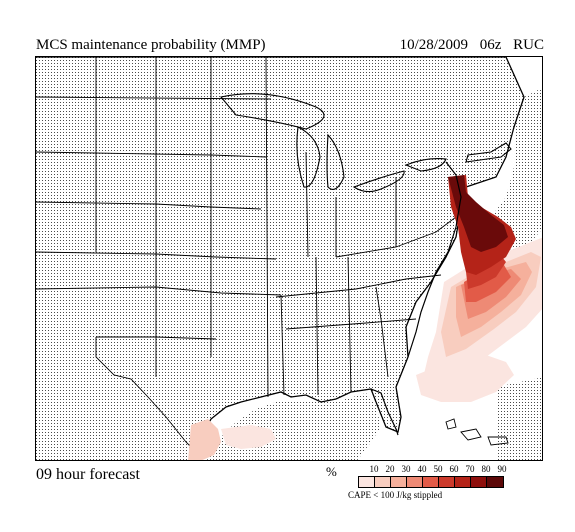  What do you see at coordinates (472, 45) in the screenshot?
I see `valid-time: 10/28/2009 06z RUC` at bounding box center [472, 45].